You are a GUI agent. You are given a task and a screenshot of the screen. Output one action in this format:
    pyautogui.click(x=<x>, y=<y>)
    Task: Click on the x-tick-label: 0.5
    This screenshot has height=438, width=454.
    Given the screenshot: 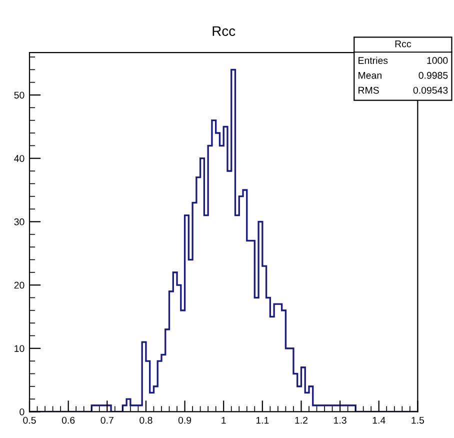 What is the action you would take?
    pyautogui.click(x=29, y=420)
    